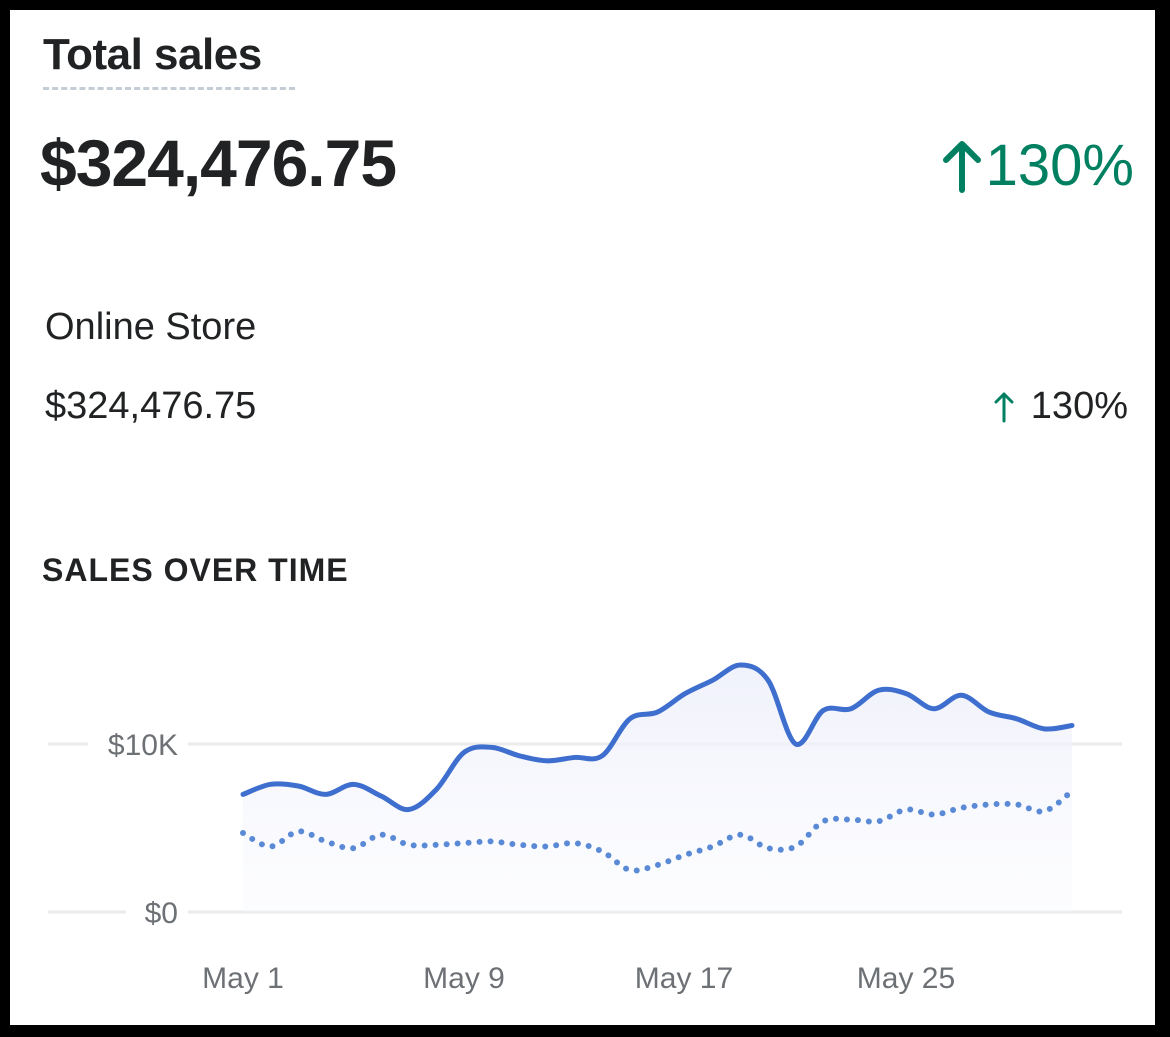 This screenshot has width=1170, height=1037. I want to click on breakdown-change-online-store: 130%, so click(1060, 406).